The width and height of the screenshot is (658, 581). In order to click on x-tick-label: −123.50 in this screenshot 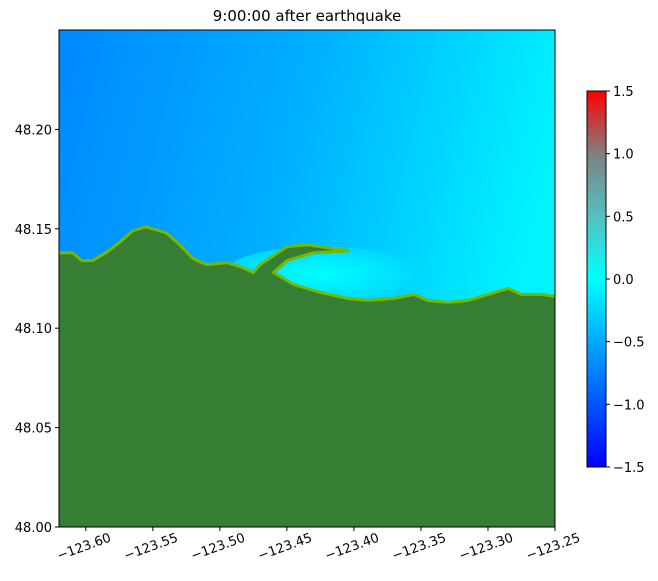, I will do `click(218, 547)`.